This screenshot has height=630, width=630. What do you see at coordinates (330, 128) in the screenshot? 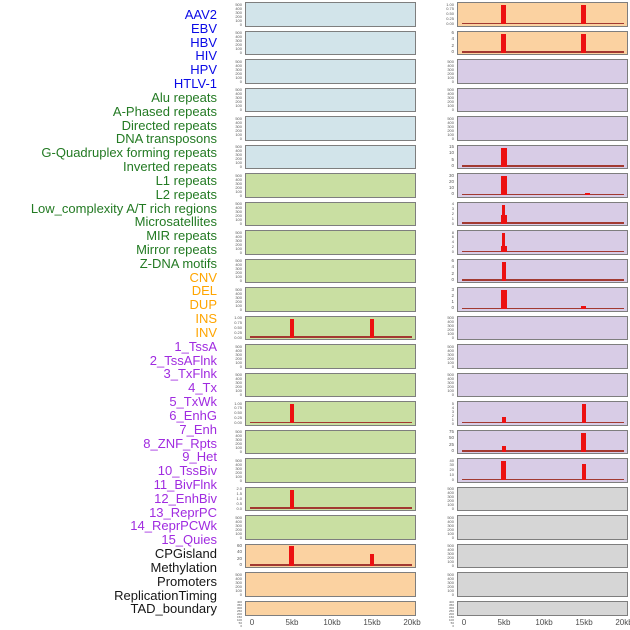
I see `profile-panel-left-hpv` at bounding box center [330, 128].